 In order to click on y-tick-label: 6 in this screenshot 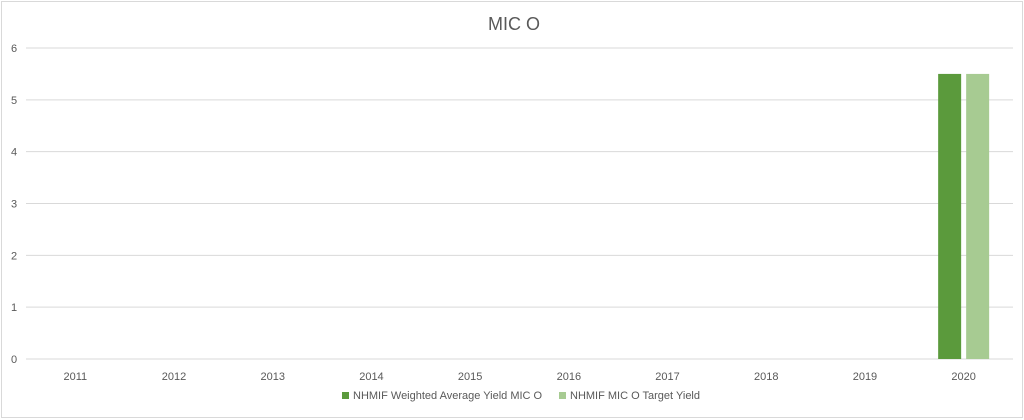, I will do `click(14, 49)`.